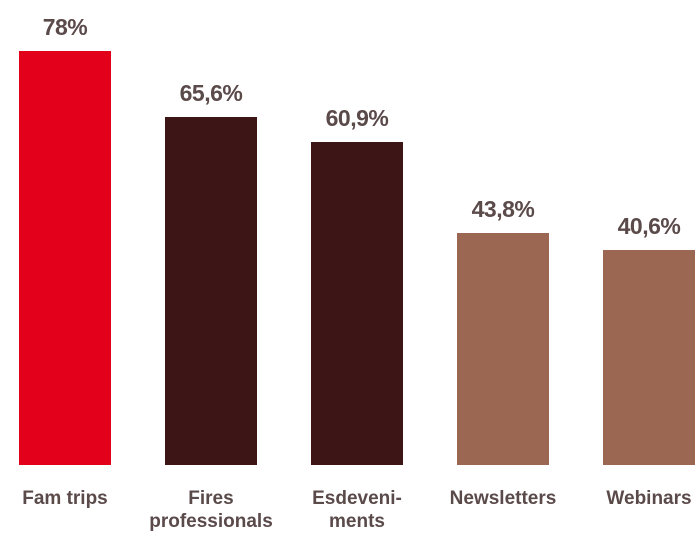 Image resolution: width=697 pixels, height=535 pixels. What do you see at coordinates (211, 290) in the screenshot?
I see `bar-fires-professionals` at bounding box center [211, 290].